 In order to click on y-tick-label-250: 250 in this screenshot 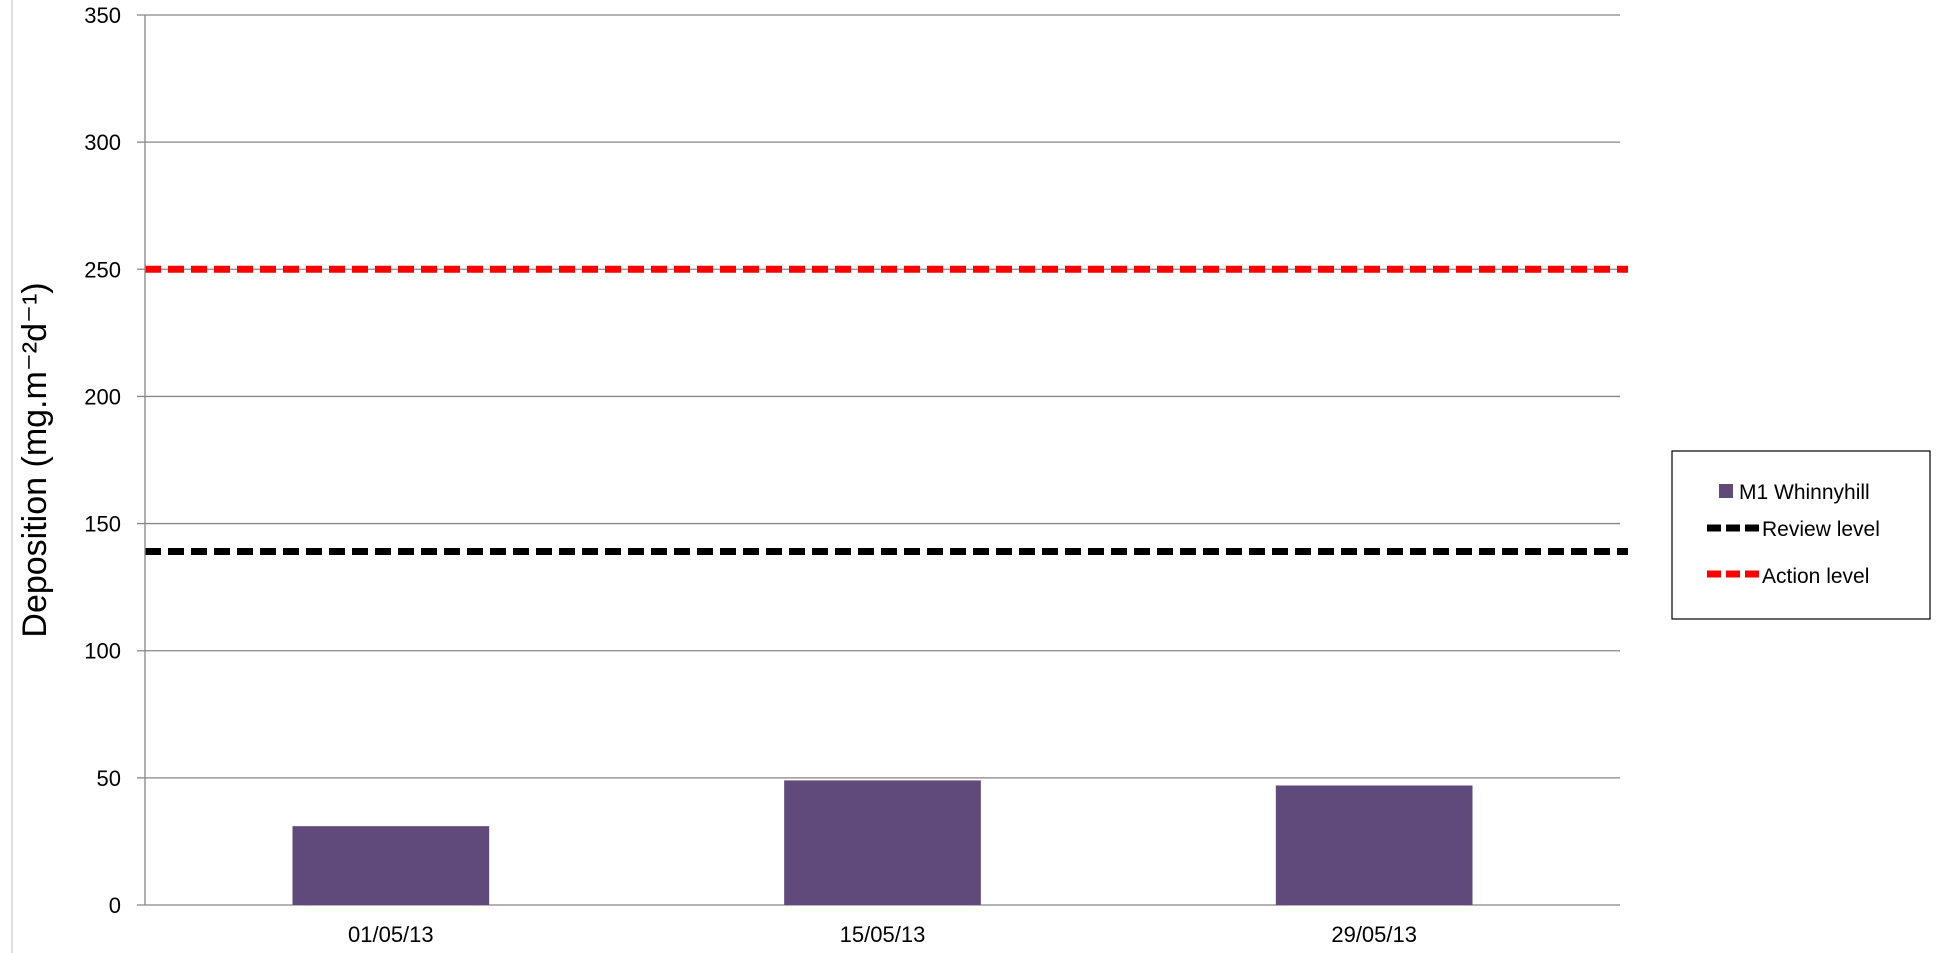, I will do `click(102, 269)`.